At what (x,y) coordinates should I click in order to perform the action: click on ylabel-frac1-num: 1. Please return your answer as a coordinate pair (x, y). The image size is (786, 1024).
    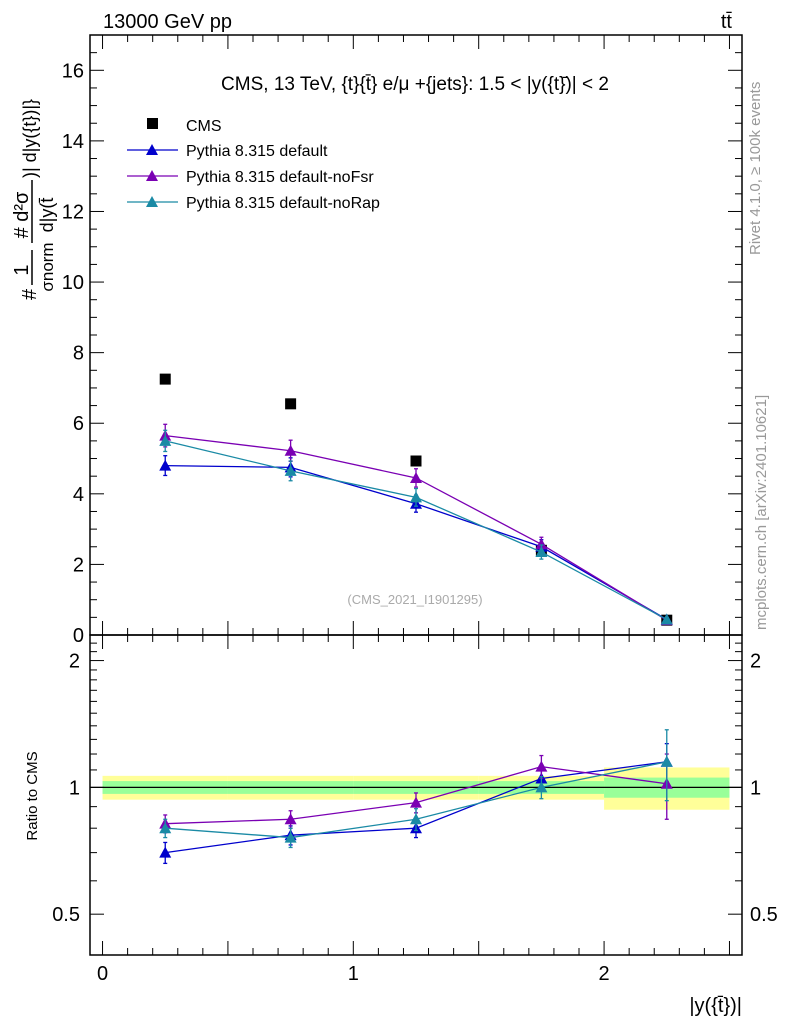
    Looking at the image, I should click on (22, 269).